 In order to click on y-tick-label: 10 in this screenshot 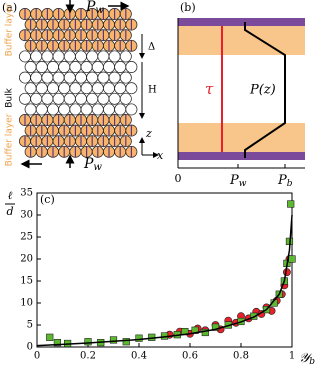, I will do `click(26, 303)`.